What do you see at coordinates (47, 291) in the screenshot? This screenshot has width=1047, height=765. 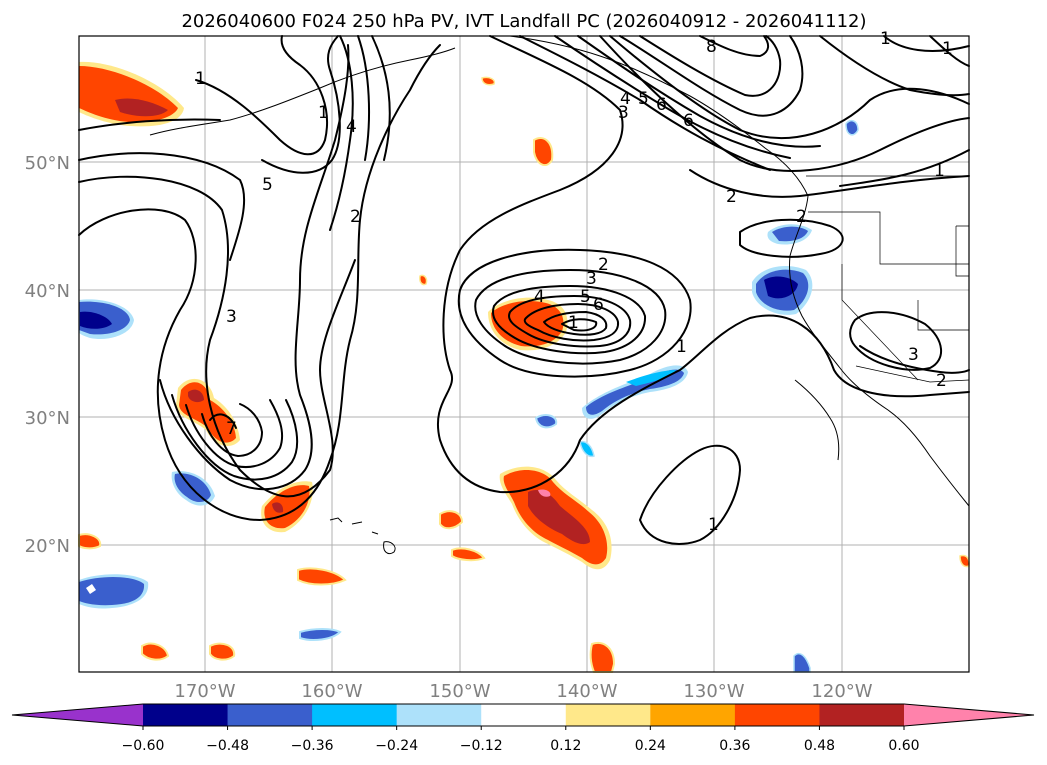 I see `lat-label: 40°N` at bounding box center [47, 291].